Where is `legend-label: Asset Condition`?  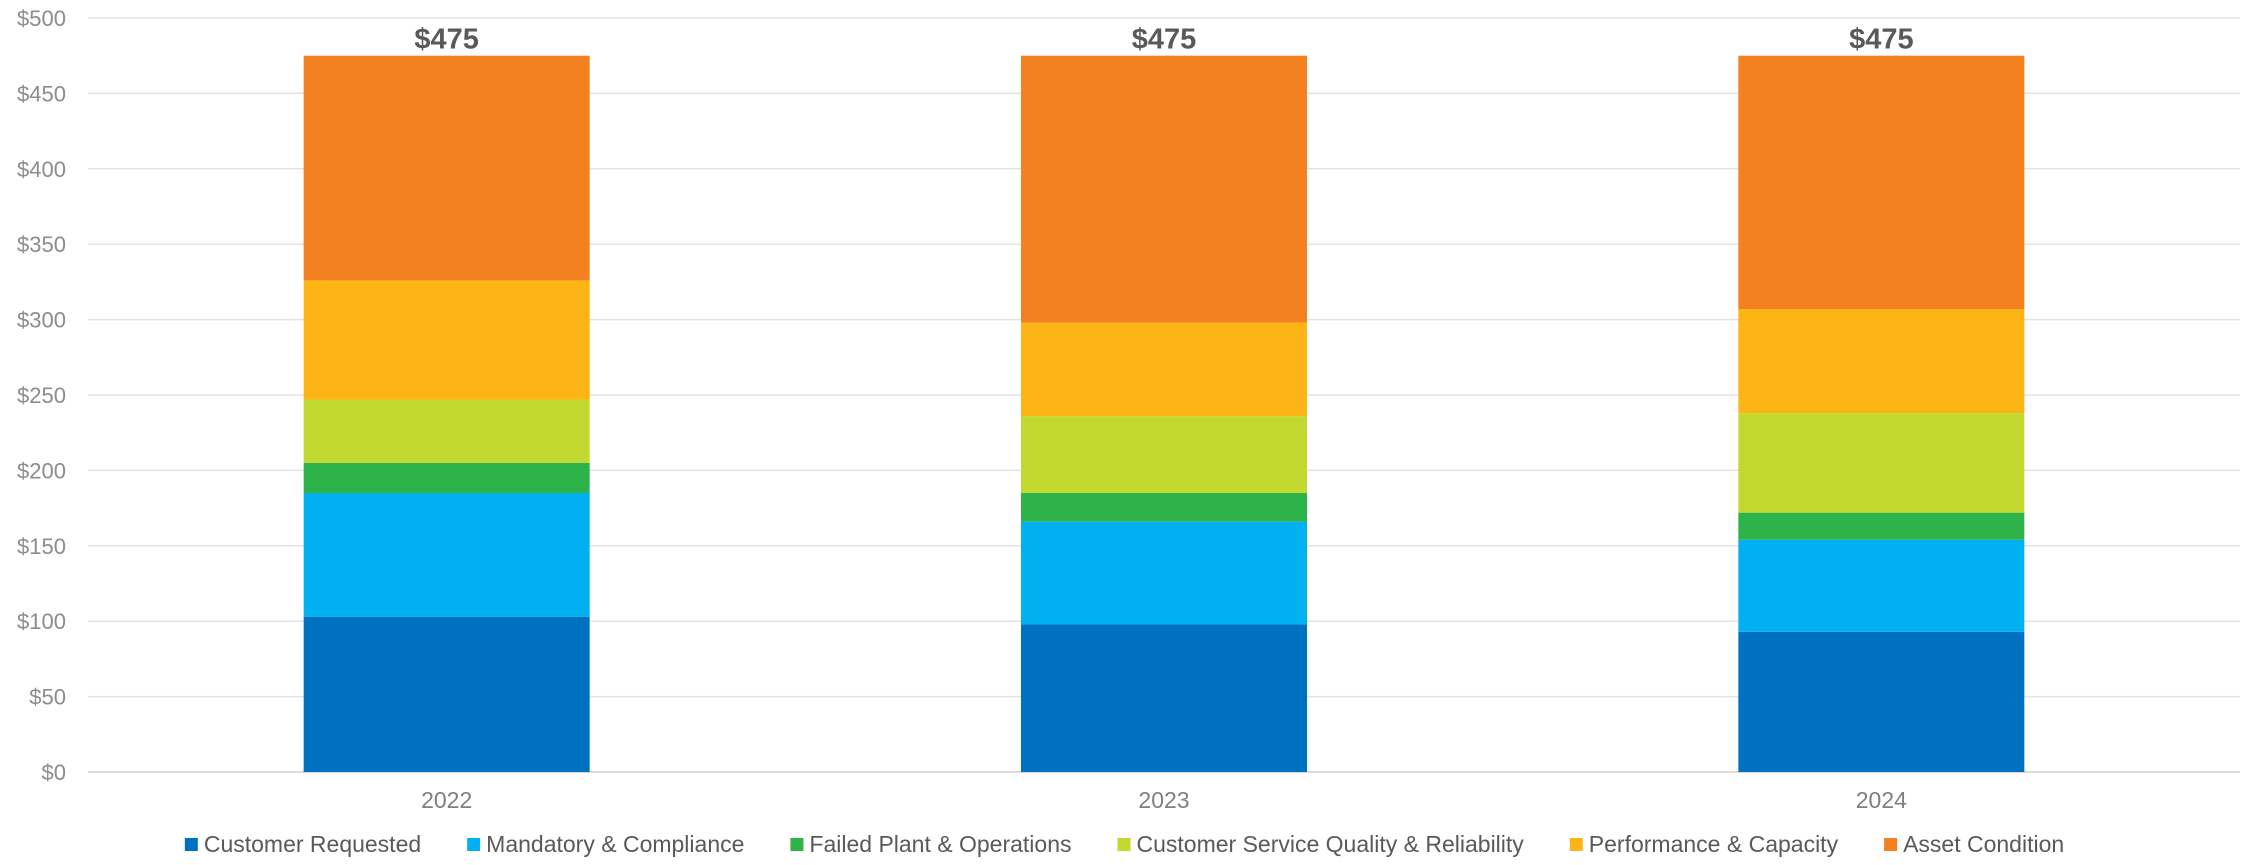
legend-label: Asset Condition is located at coordinates (1983, 844).